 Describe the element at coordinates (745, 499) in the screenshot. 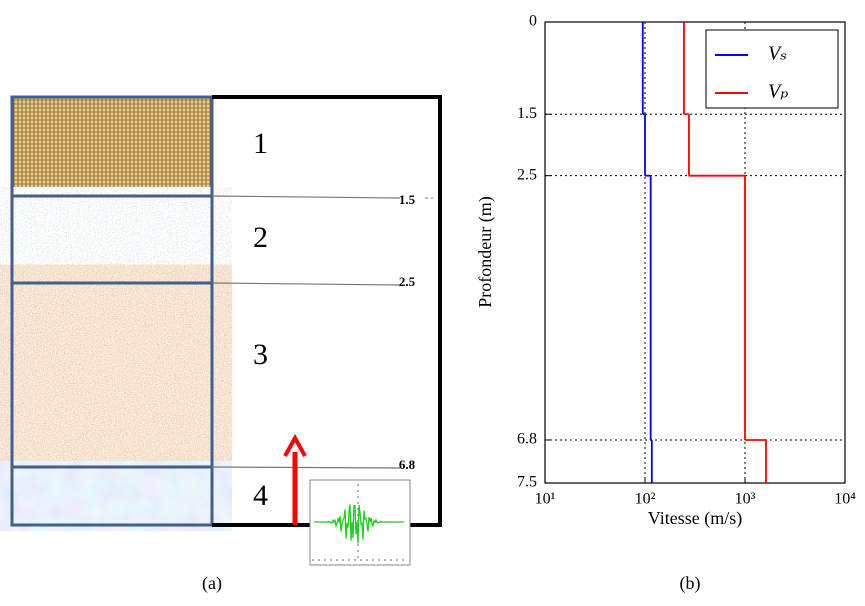

I see `x-tick-label: 10³` at that location.